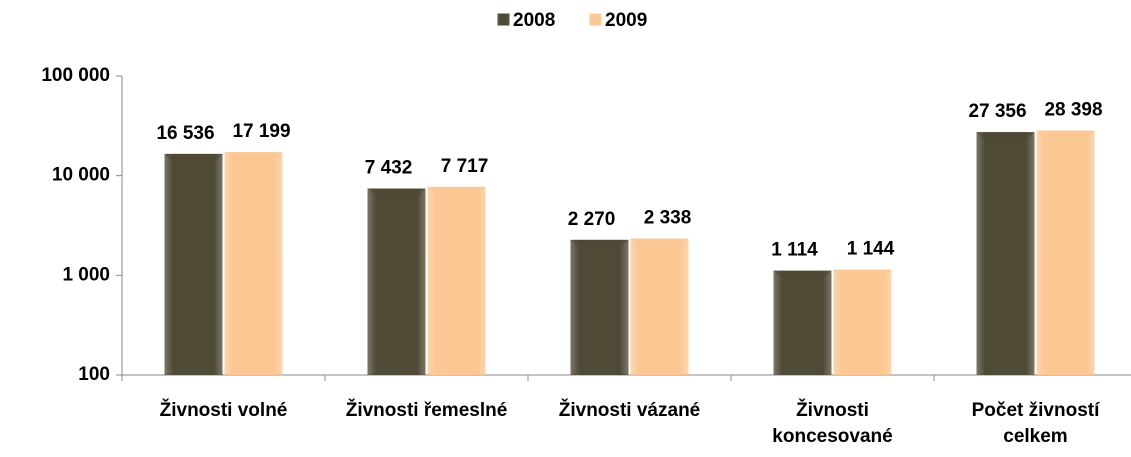  I want to click on value-label: 1 144, so click(871, 249).